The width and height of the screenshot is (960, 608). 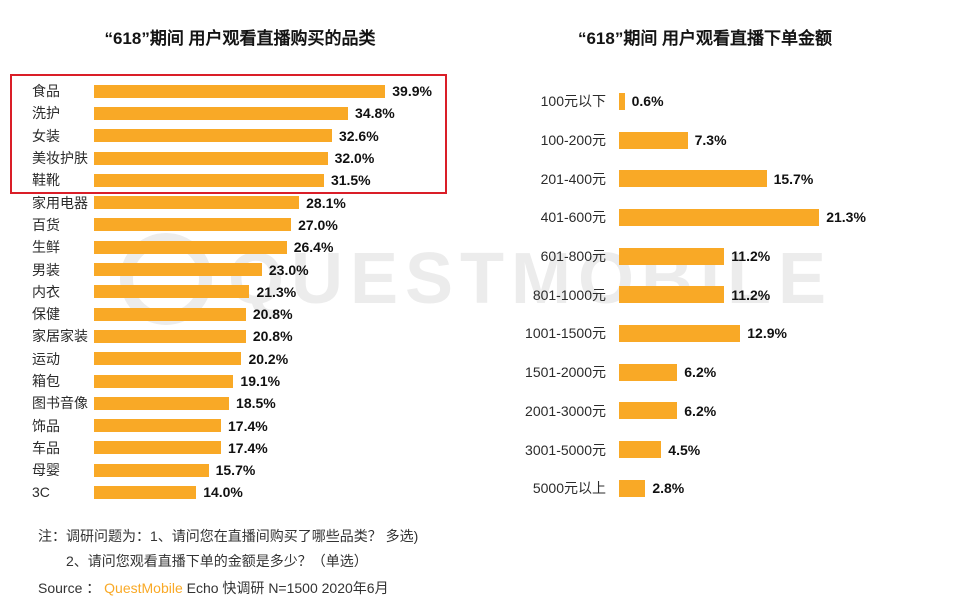 I want to click on bar-row: 生鲜 26.4%, so click(x=252, y=247).